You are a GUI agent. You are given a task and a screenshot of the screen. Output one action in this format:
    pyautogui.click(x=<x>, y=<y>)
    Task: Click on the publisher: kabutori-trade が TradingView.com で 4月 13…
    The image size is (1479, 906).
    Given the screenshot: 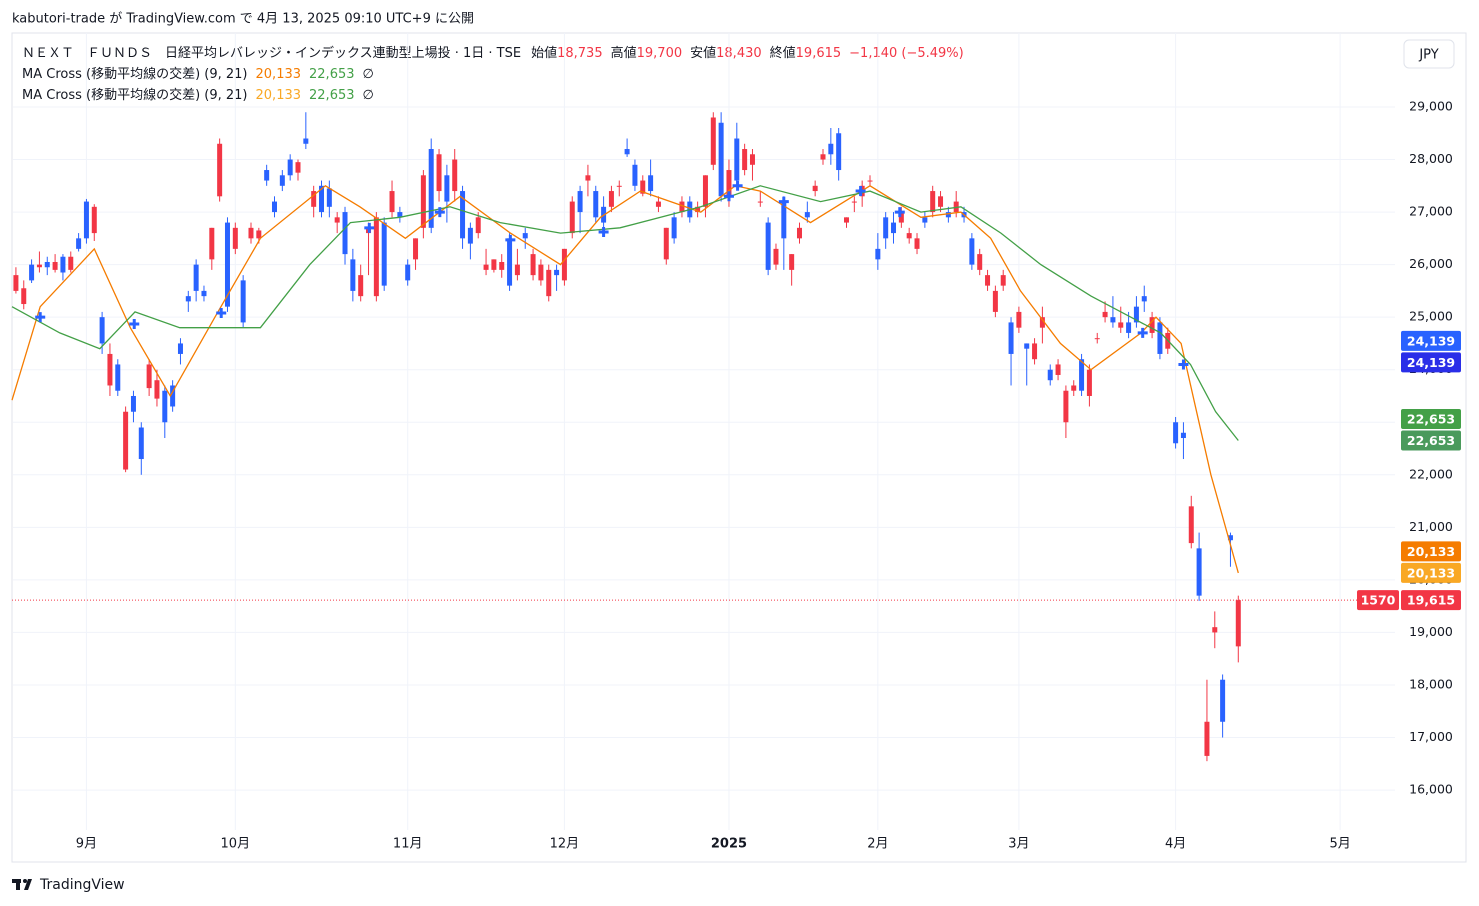 What is the action you would take?
    pyautogui.click(x=243, y=19)
    